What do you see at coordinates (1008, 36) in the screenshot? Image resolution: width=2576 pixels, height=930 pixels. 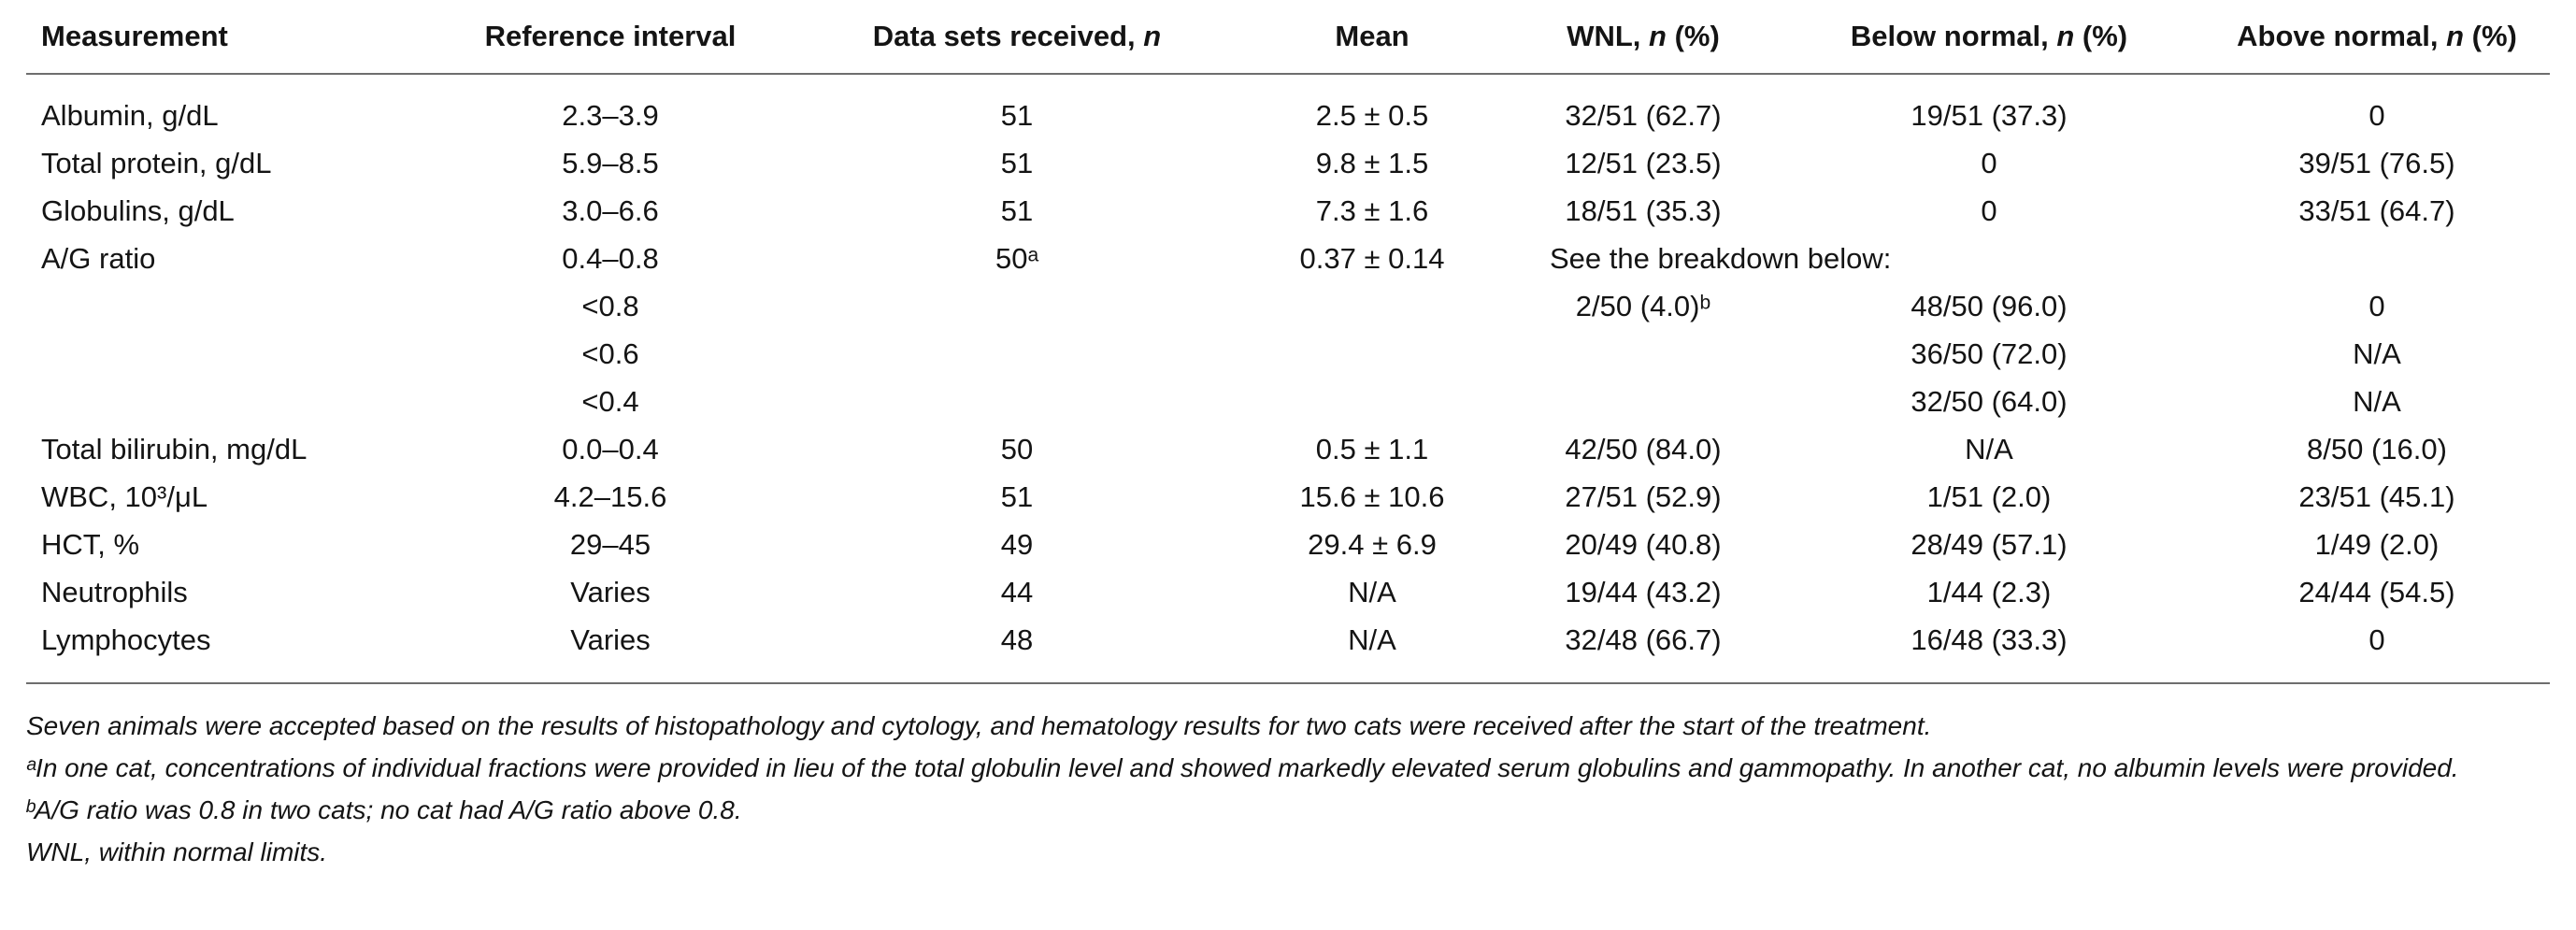 I see `header-text: Data sets received,` at bounding box center [1008, 36].